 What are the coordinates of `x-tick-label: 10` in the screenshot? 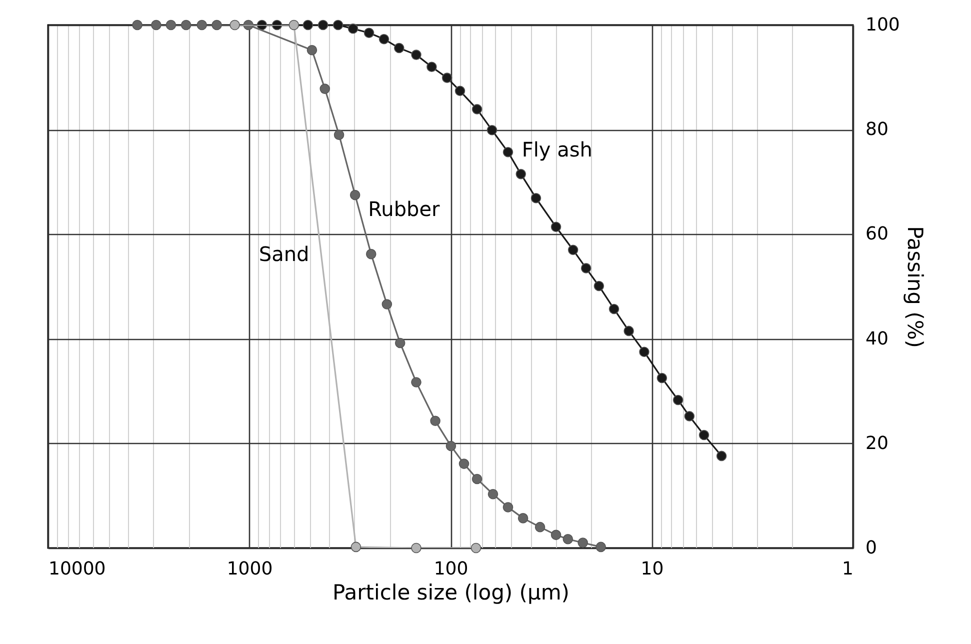 It's located at (652, 569).